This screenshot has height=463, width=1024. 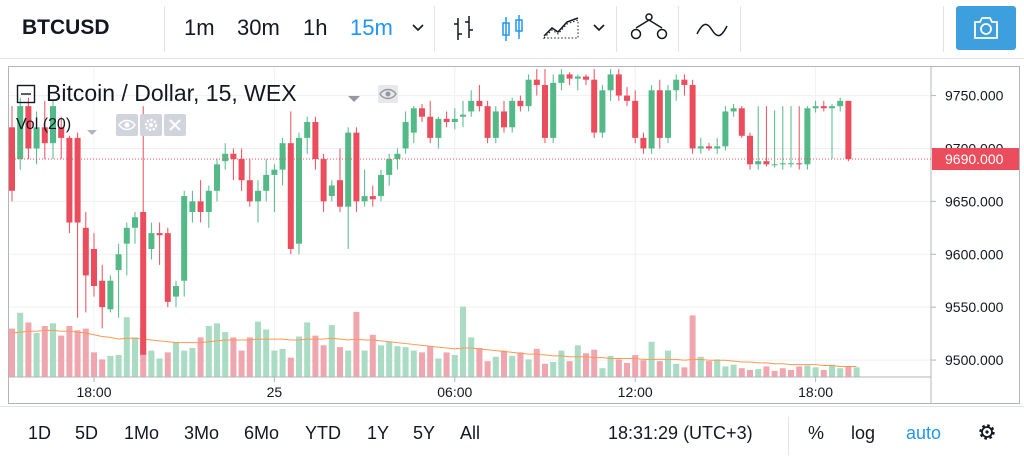 I want to click on range-1y-button: 1Y, so click(x=378, y=433).